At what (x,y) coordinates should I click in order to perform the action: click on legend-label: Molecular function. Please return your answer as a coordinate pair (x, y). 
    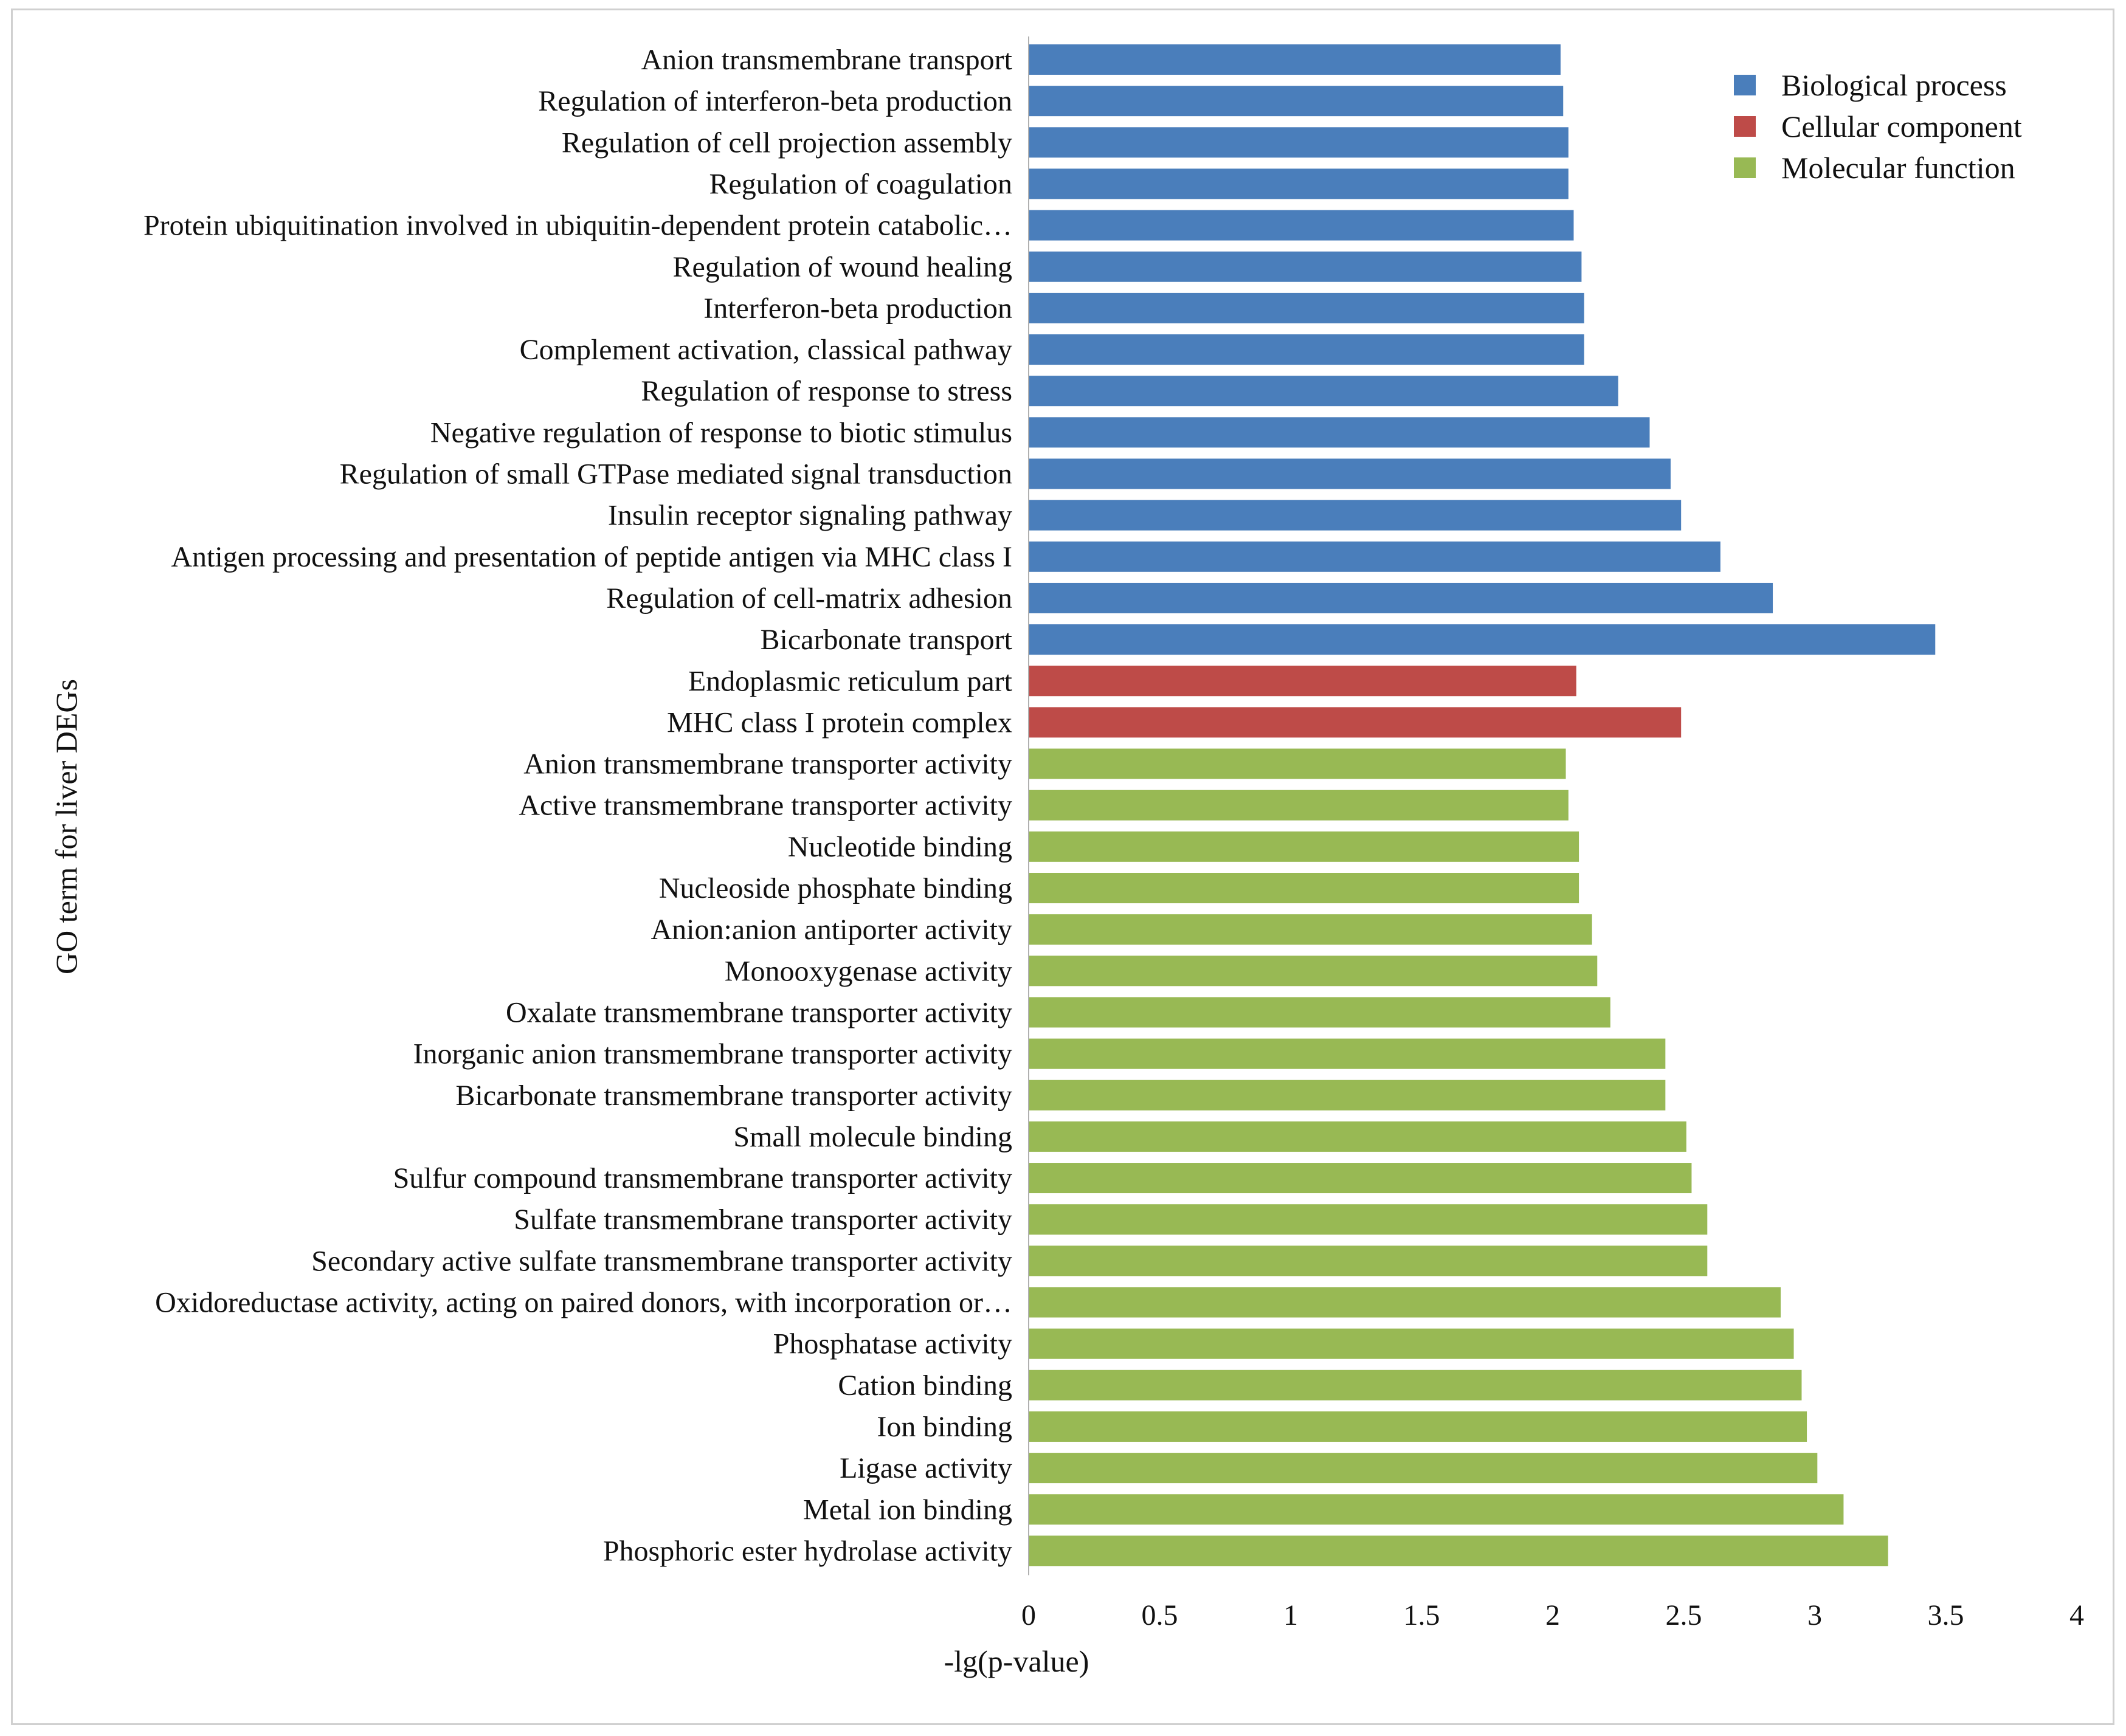
    Looking at the image, I should click on (1898, 168).